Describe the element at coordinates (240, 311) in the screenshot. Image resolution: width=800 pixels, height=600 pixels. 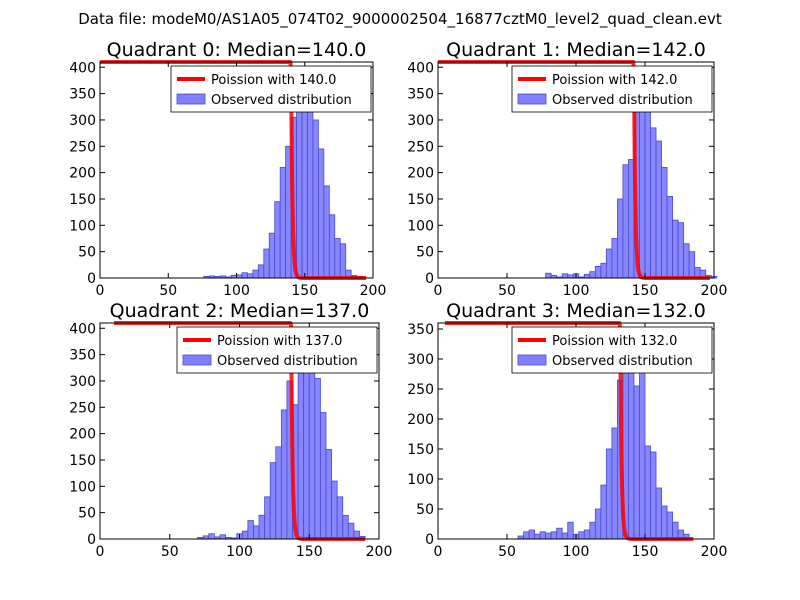
I see `panel-title: Quadrant 2: Median=137.0` at that location.